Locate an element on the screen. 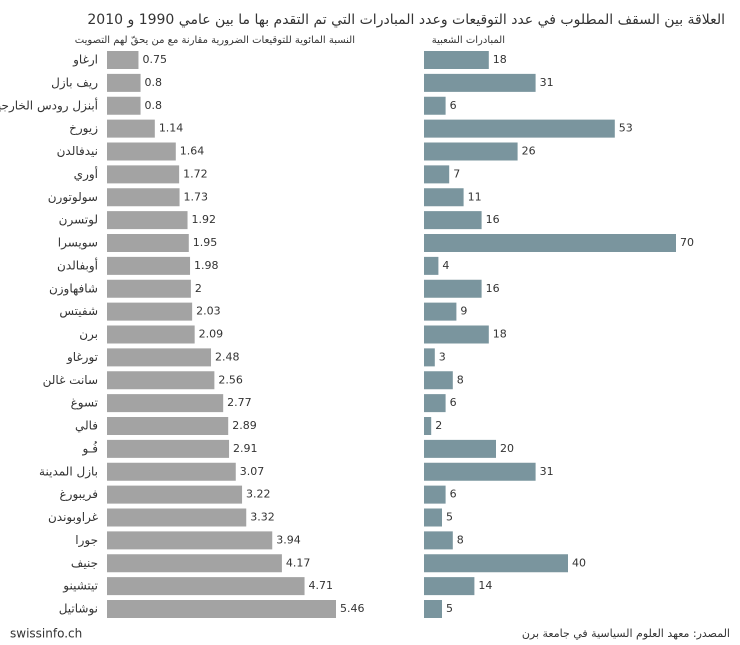 The width and height of the screenshot is (740, 645). value-label: 1.92 is located at coordinates (204, 219).